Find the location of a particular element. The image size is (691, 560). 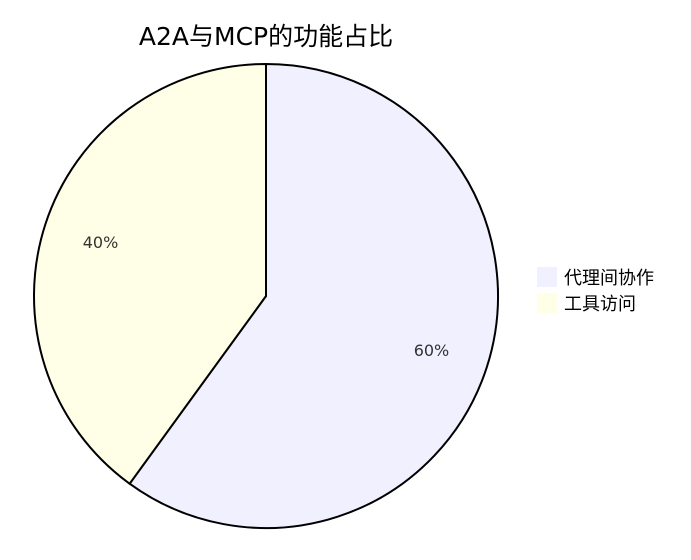

slice-label-0: 60% is located at coordinates (432, 350).